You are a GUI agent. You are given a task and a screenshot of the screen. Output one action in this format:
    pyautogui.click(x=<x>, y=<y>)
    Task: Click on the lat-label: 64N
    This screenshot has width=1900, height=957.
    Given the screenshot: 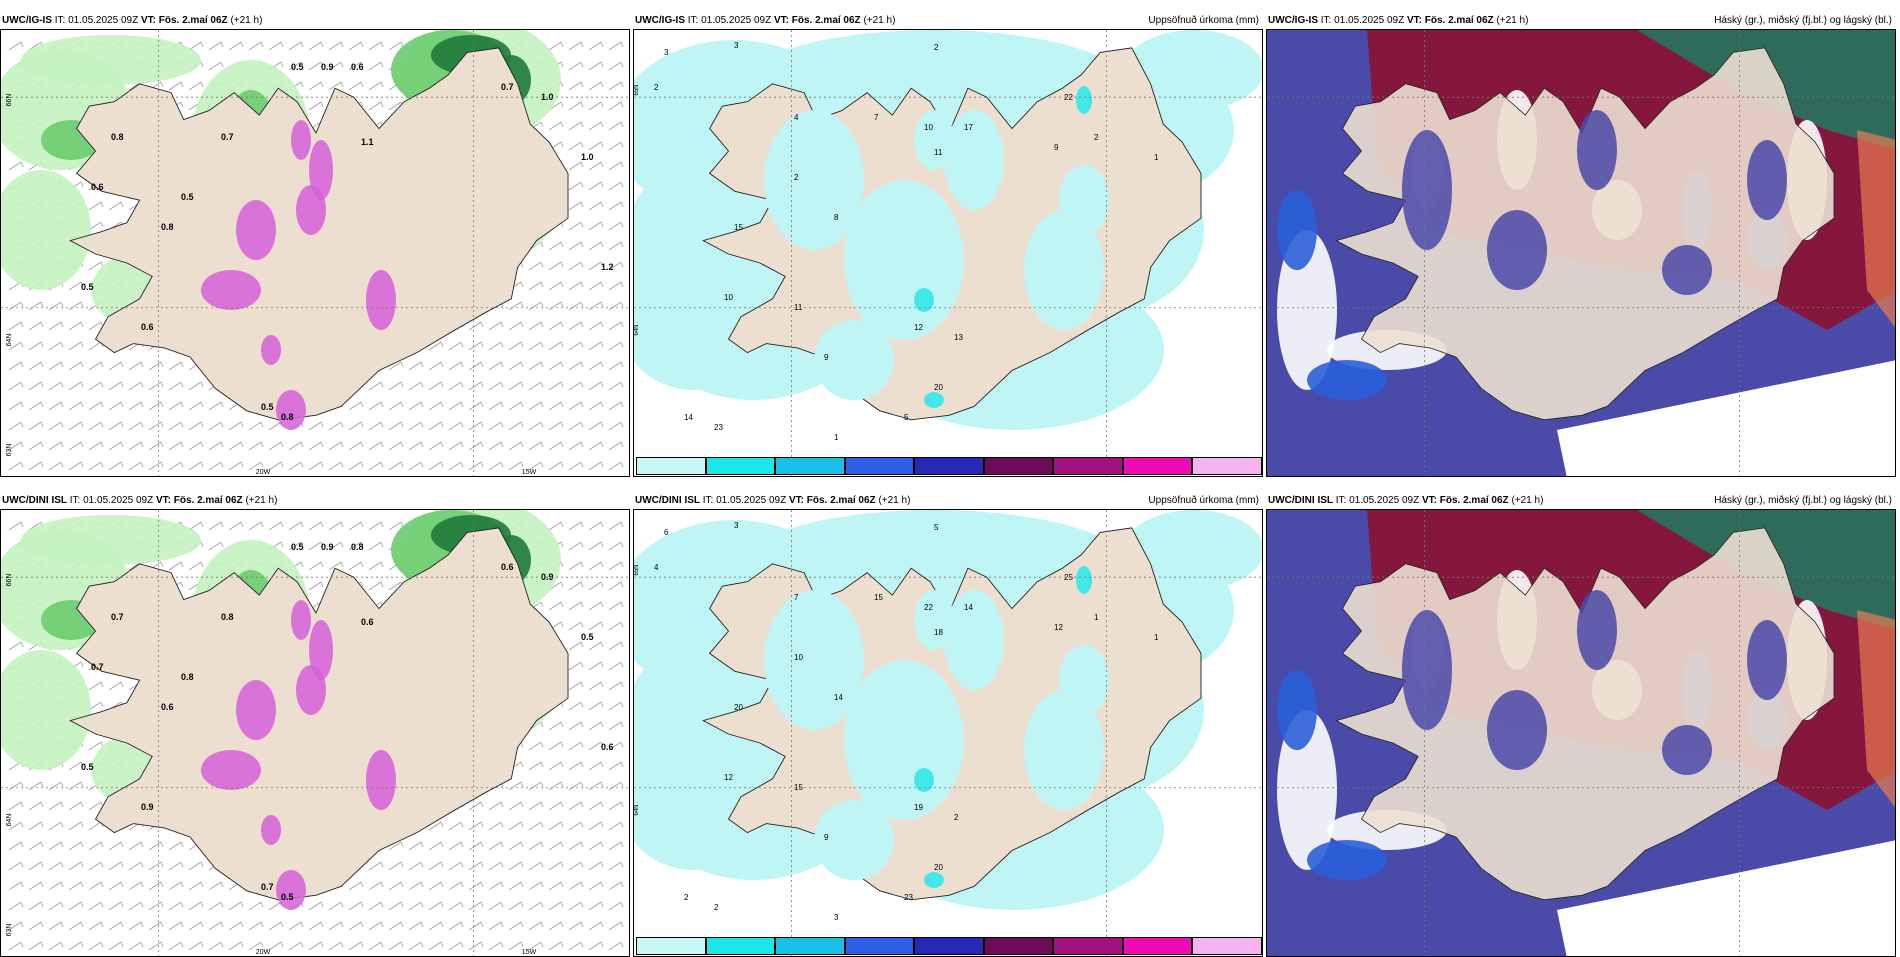 What is the action you would take?
    pyautogui.click(x=9, y=820)
    